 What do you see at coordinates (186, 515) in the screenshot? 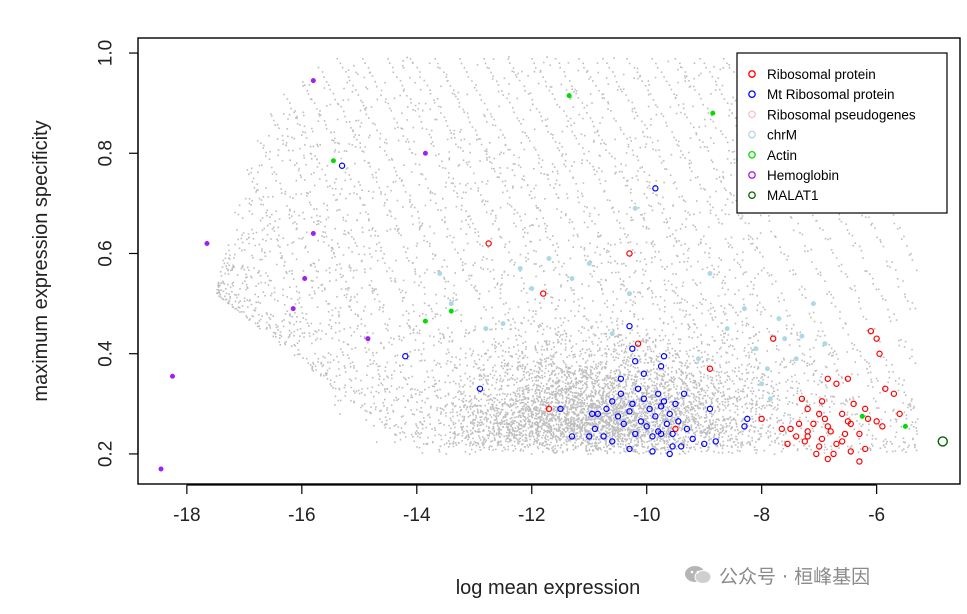
I see `x-tick-label: -18` at bounding box center [186, 515].